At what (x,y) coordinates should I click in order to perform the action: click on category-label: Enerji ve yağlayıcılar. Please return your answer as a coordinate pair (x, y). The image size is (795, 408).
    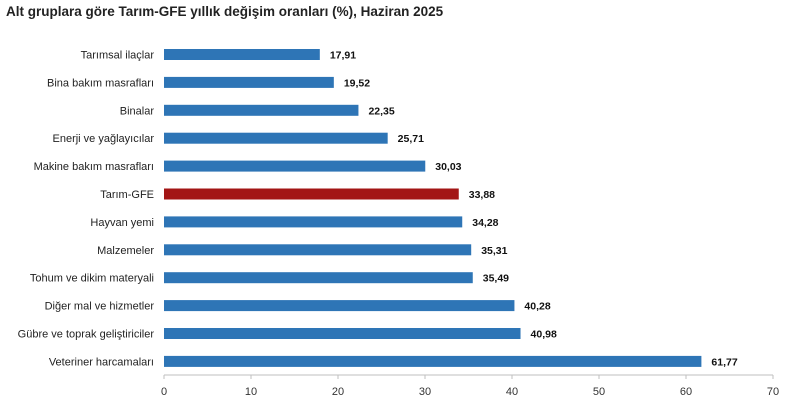
    Looking at the image, I should click on (104, 139).